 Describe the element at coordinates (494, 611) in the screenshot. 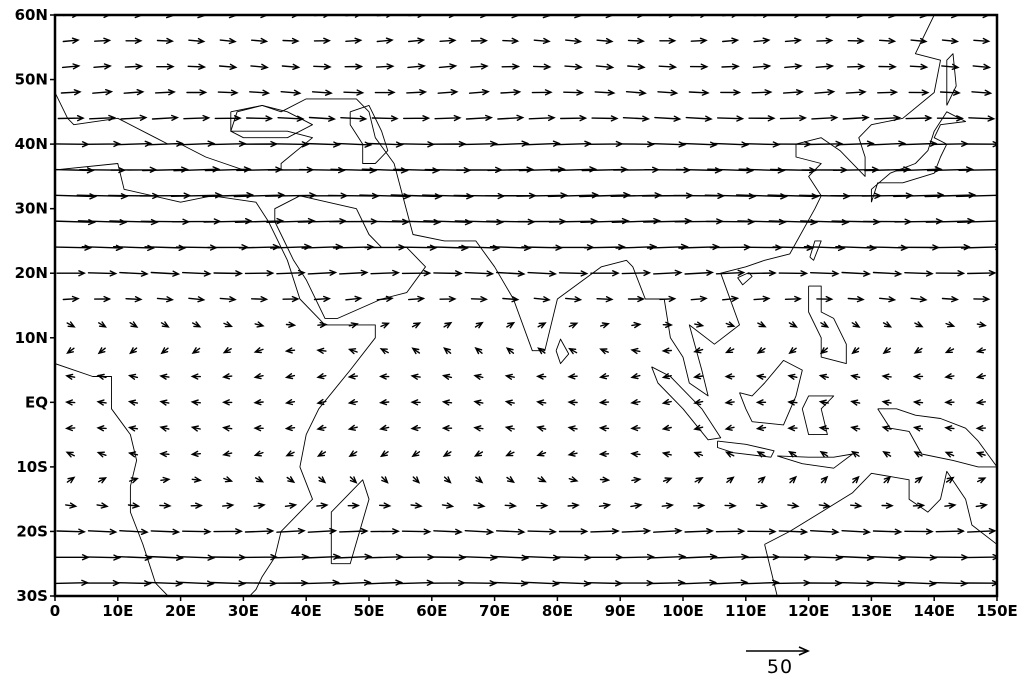

I see `x-tick-label: 70E` at that location.